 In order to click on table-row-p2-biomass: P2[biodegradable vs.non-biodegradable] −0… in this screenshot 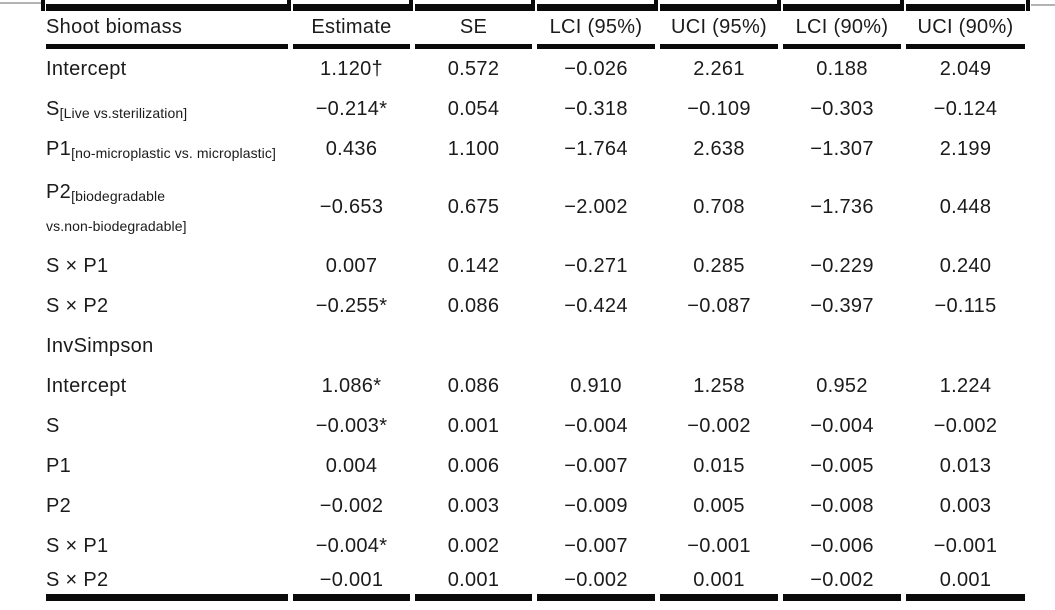, I will do `click(535, 207)`.